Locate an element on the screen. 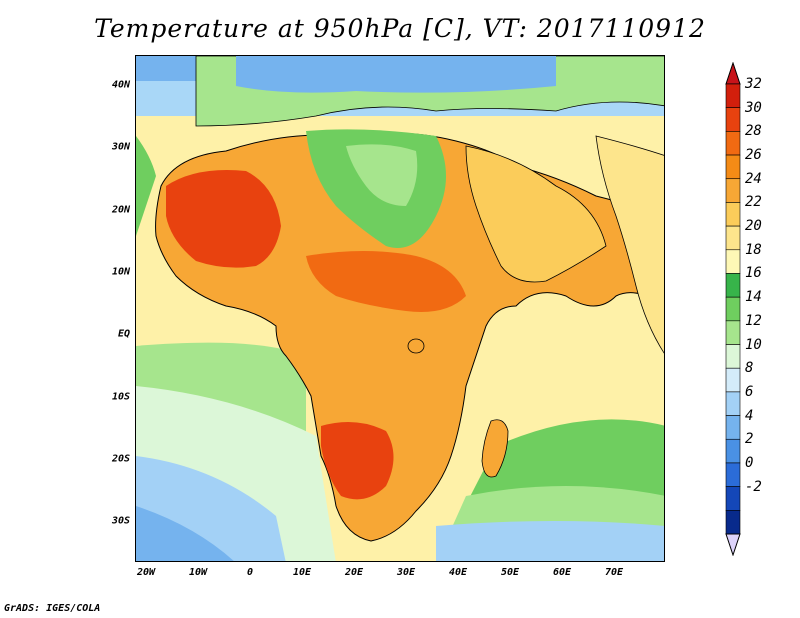  colorbar-level-label: 18 is located at coordinates (753, 249).